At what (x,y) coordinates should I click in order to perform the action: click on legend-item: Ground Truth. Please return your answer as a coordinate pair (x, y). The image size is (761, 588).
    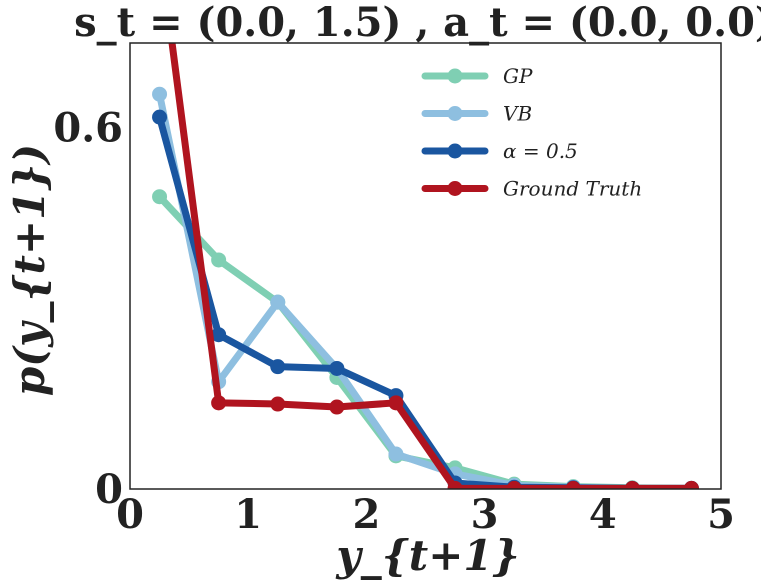
    Looking at the image, I should click on (531, 189).